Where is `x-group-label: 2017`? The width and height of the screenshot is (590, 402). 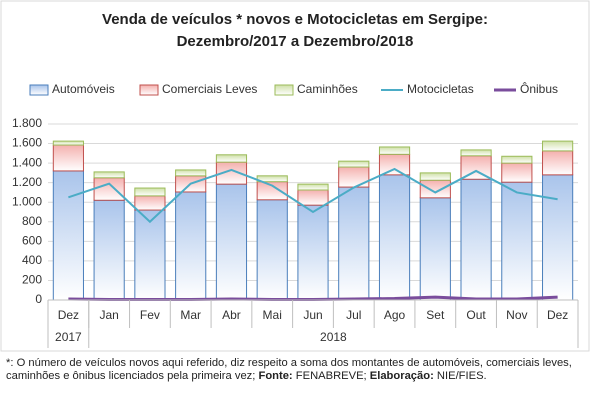 x-group-label: 2017 is located at coordinates (68, 337).